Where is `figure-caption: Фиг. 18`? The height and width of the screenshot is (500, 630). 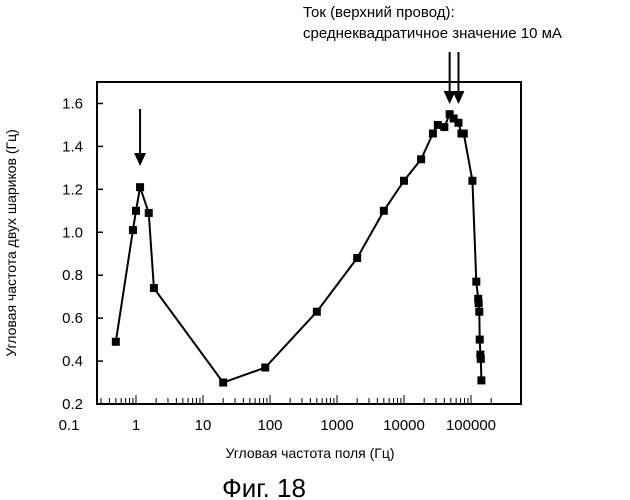
figure-caption: Фиг. 18 is located at coordinates (264, 486).